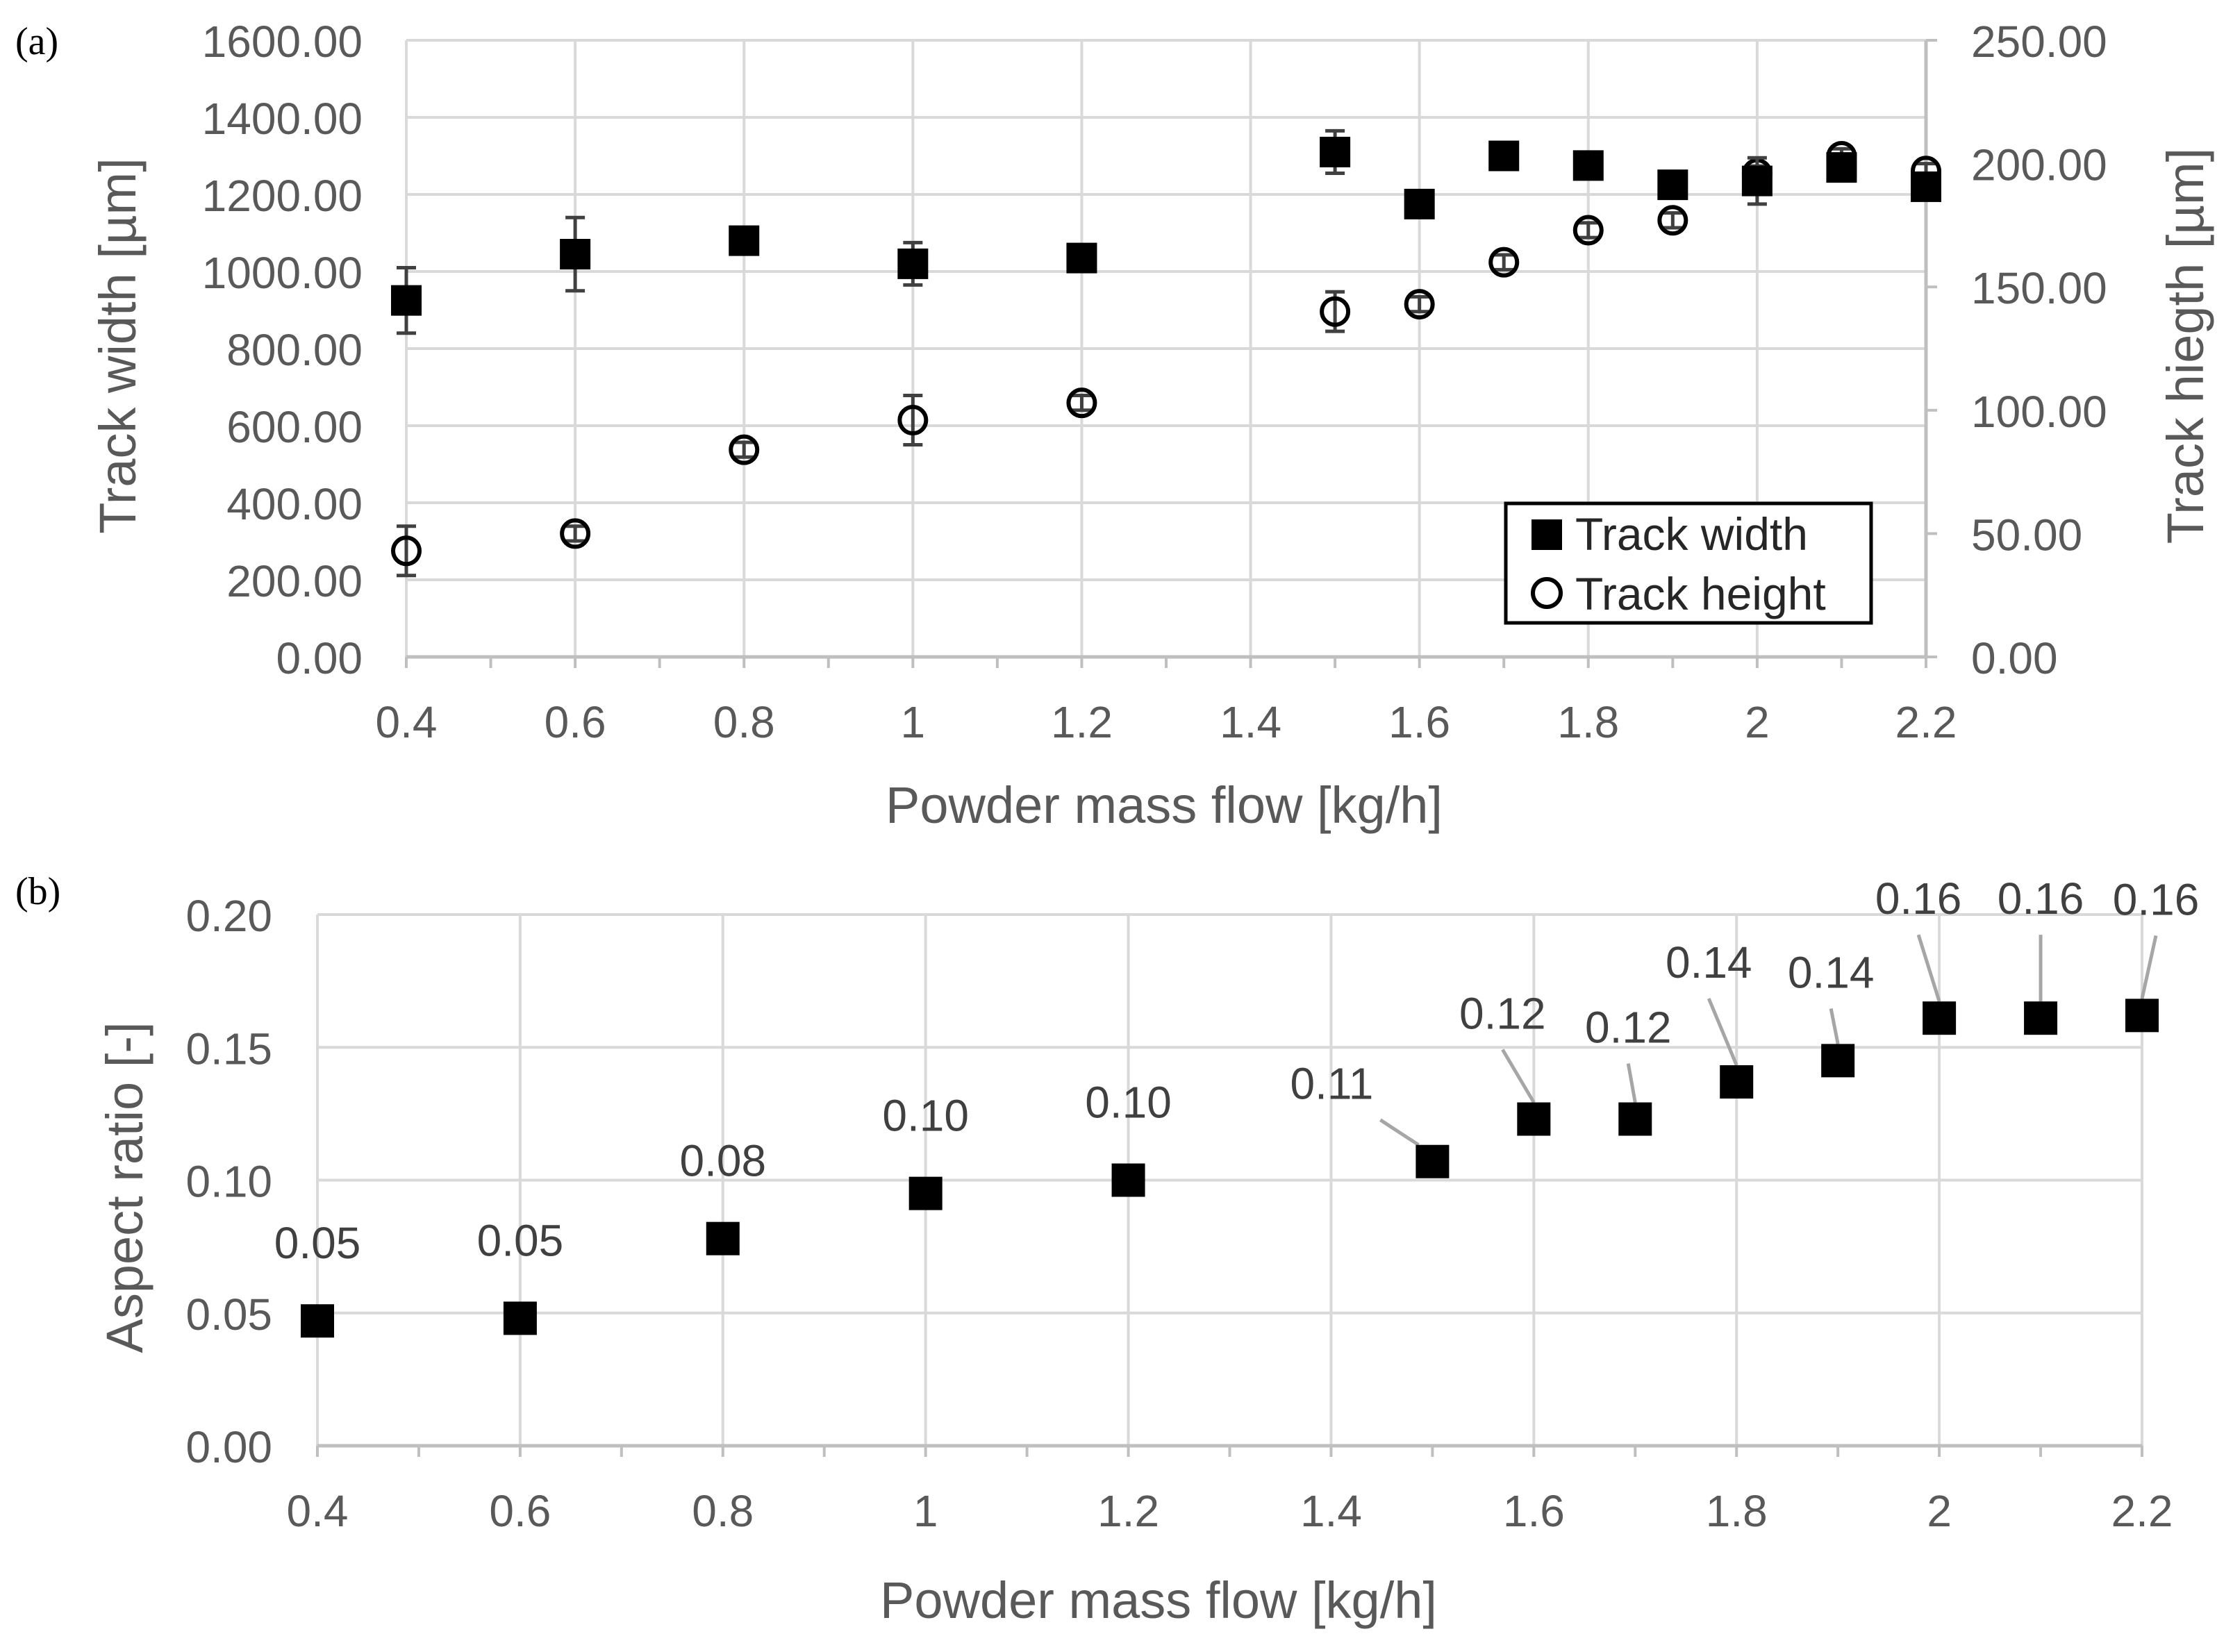 The image size is (2233, 1652). Describe the element at coordinates (294, 350) in the screenshot. I see `y-tick-label: 800.00` at that location.